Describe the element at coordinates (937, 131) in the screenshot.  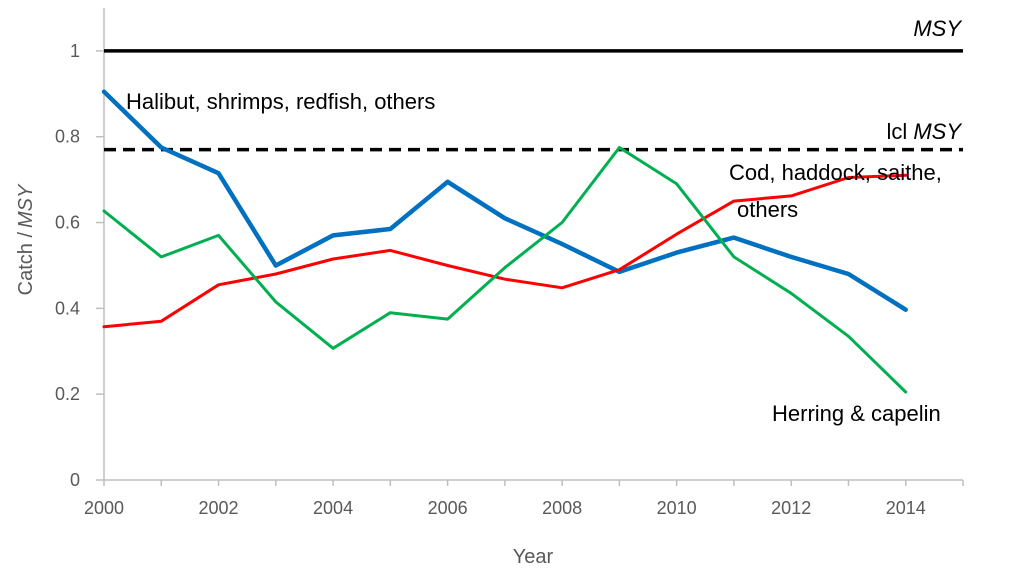
I see `lcl-msy-label-italic: MSY` at that location.